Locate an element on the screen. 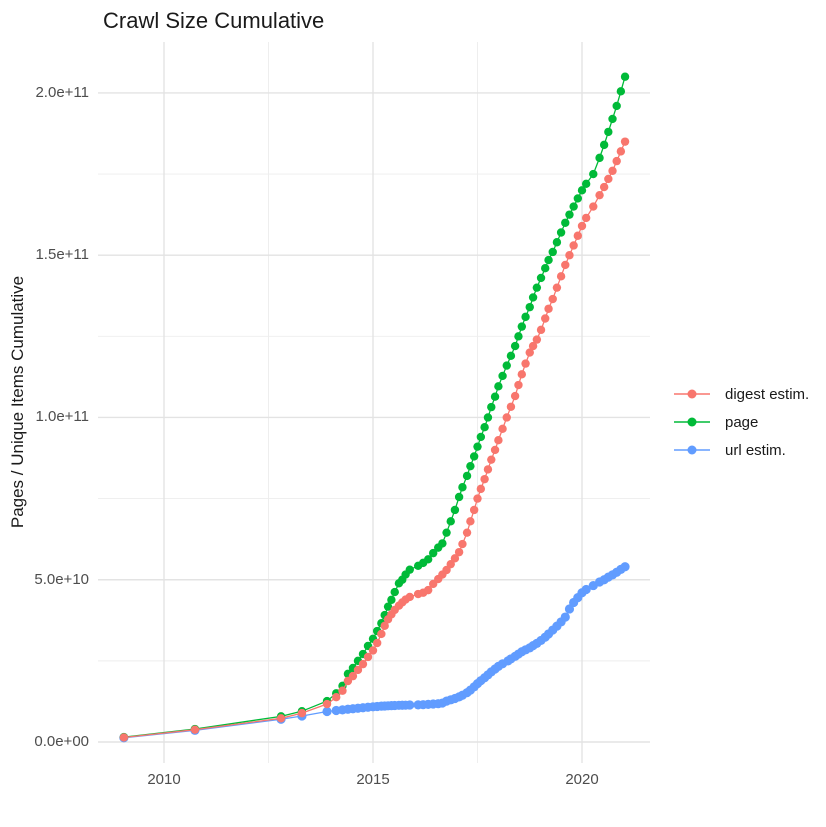  legend-item-page: page is located at coordinates (740, 422).